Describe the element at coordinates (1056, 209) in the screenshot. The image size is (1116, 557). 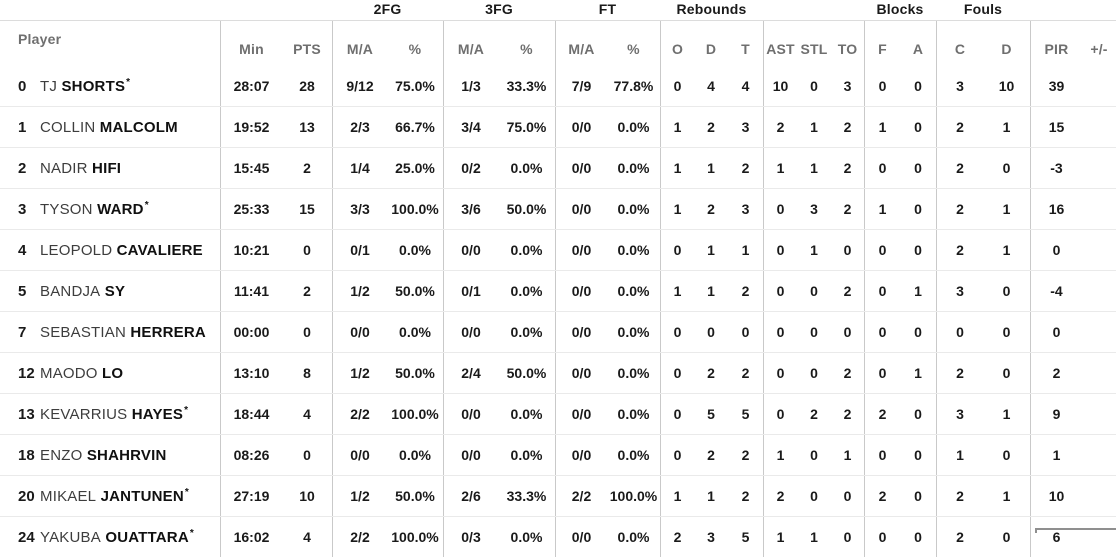
I see `stat-pir: 16` at that location.